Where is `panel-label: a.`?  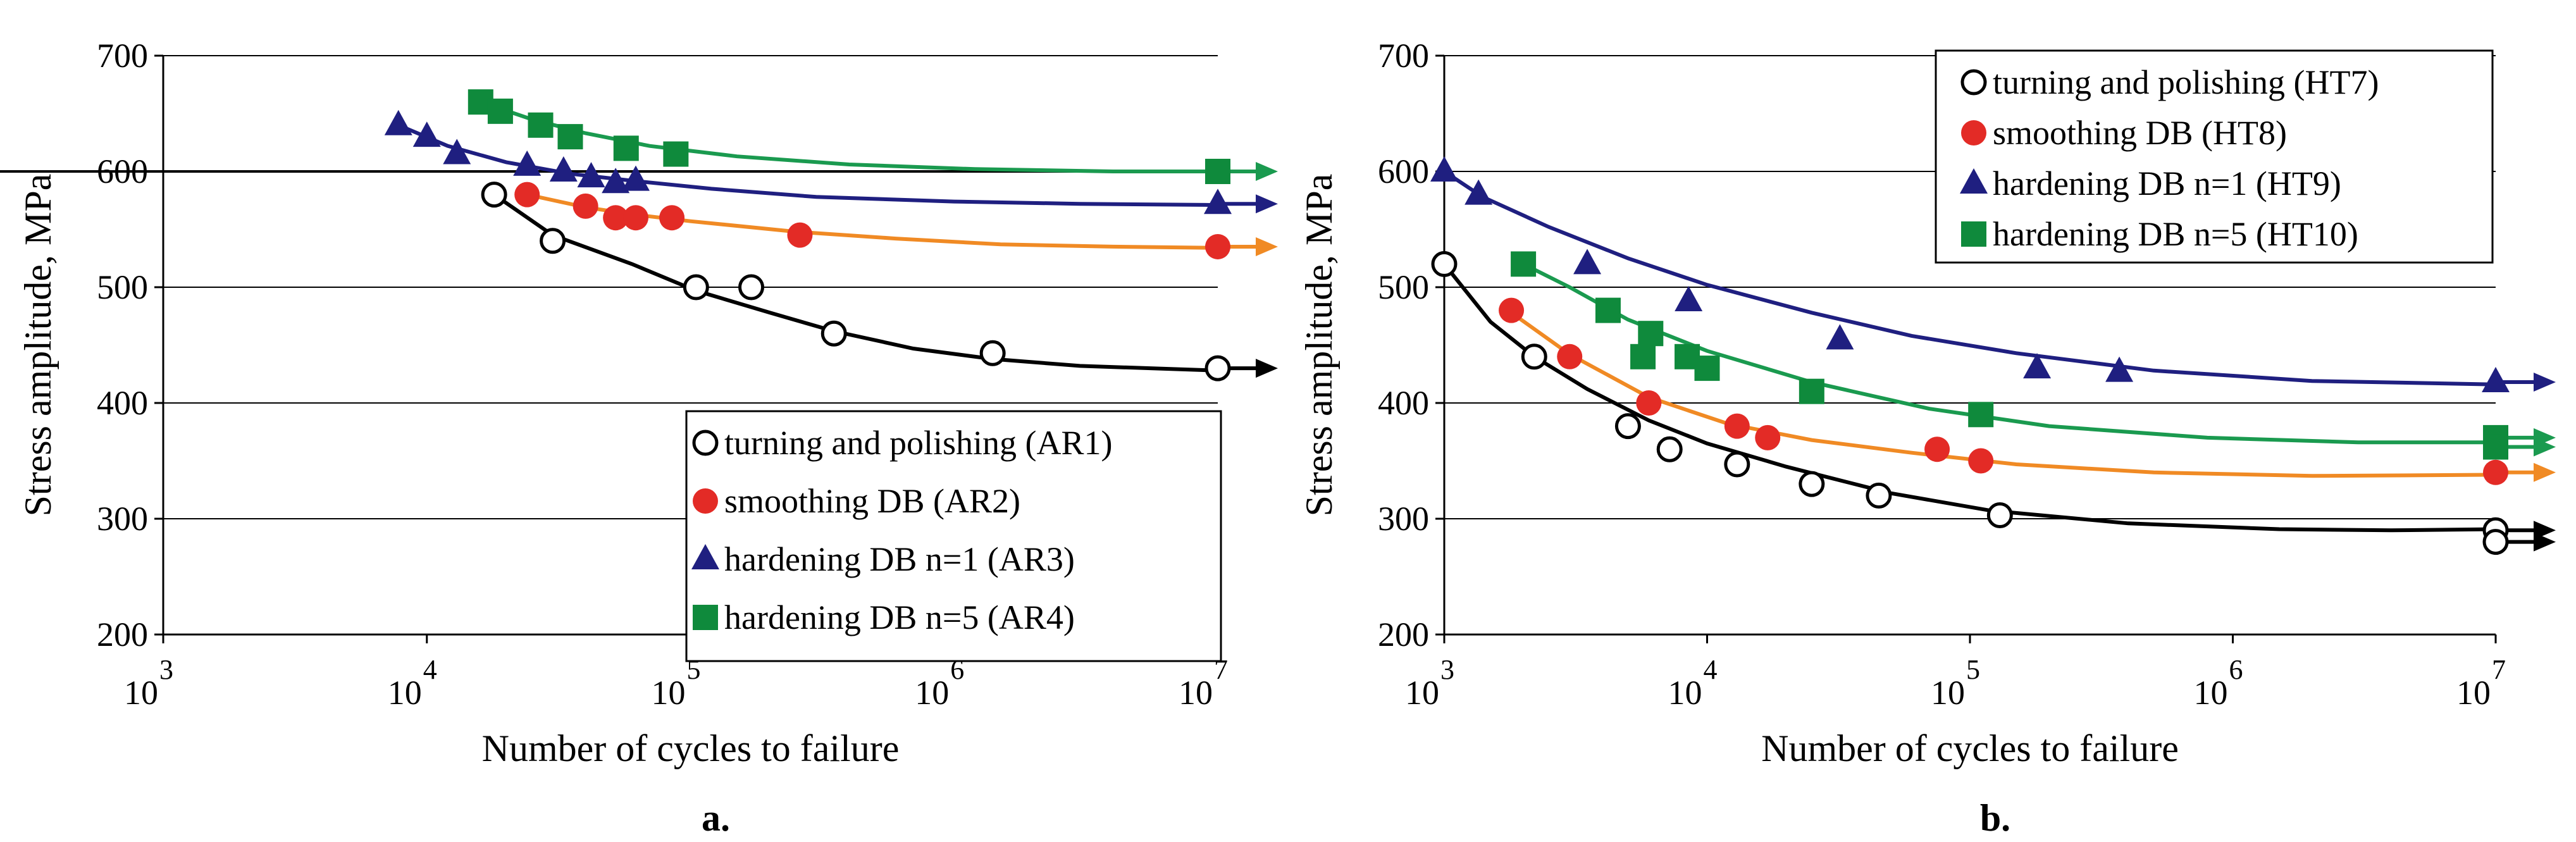
panel-label: a. is located at coordinates (716, 818).